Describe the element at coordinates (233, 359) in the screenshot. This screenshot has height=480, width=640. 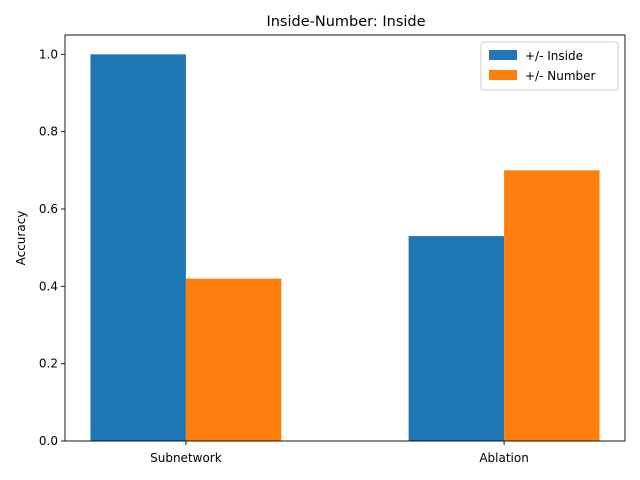
I see `bar-2-subnetwork` at that location.